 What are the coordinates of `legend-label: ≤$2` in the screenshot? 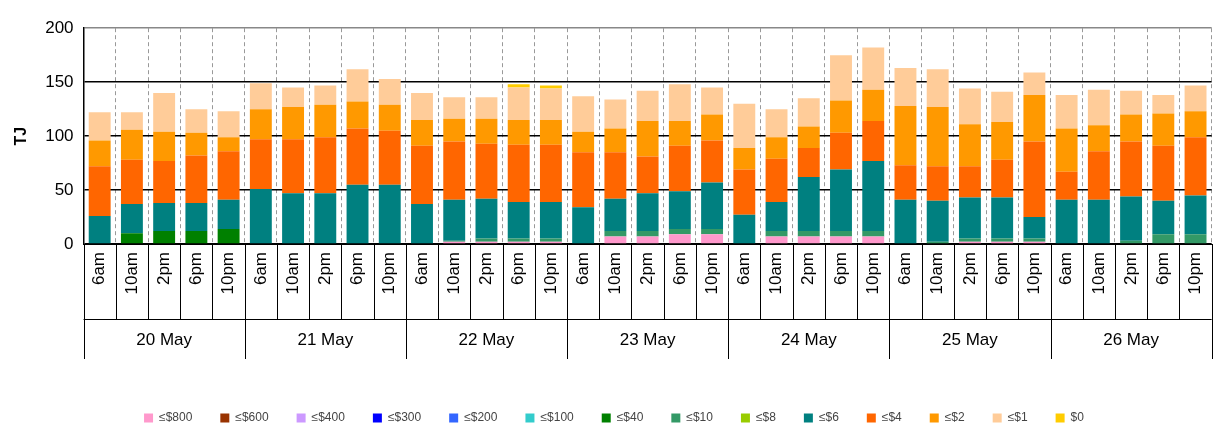 It's located at (954, 417).